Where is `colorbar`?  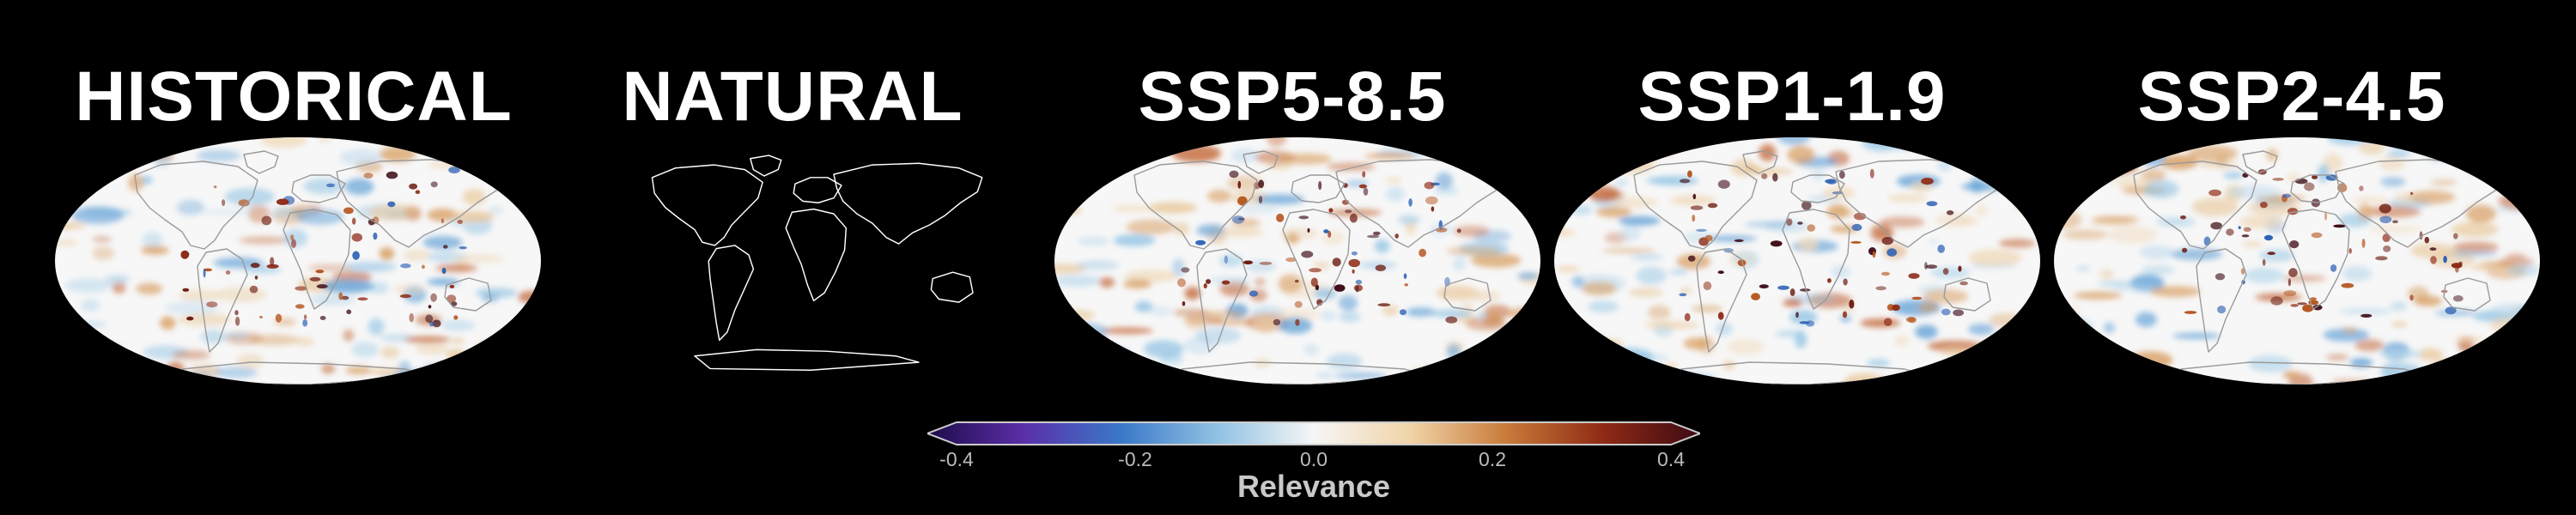 colorbar is located at coordinates (1313, 433).